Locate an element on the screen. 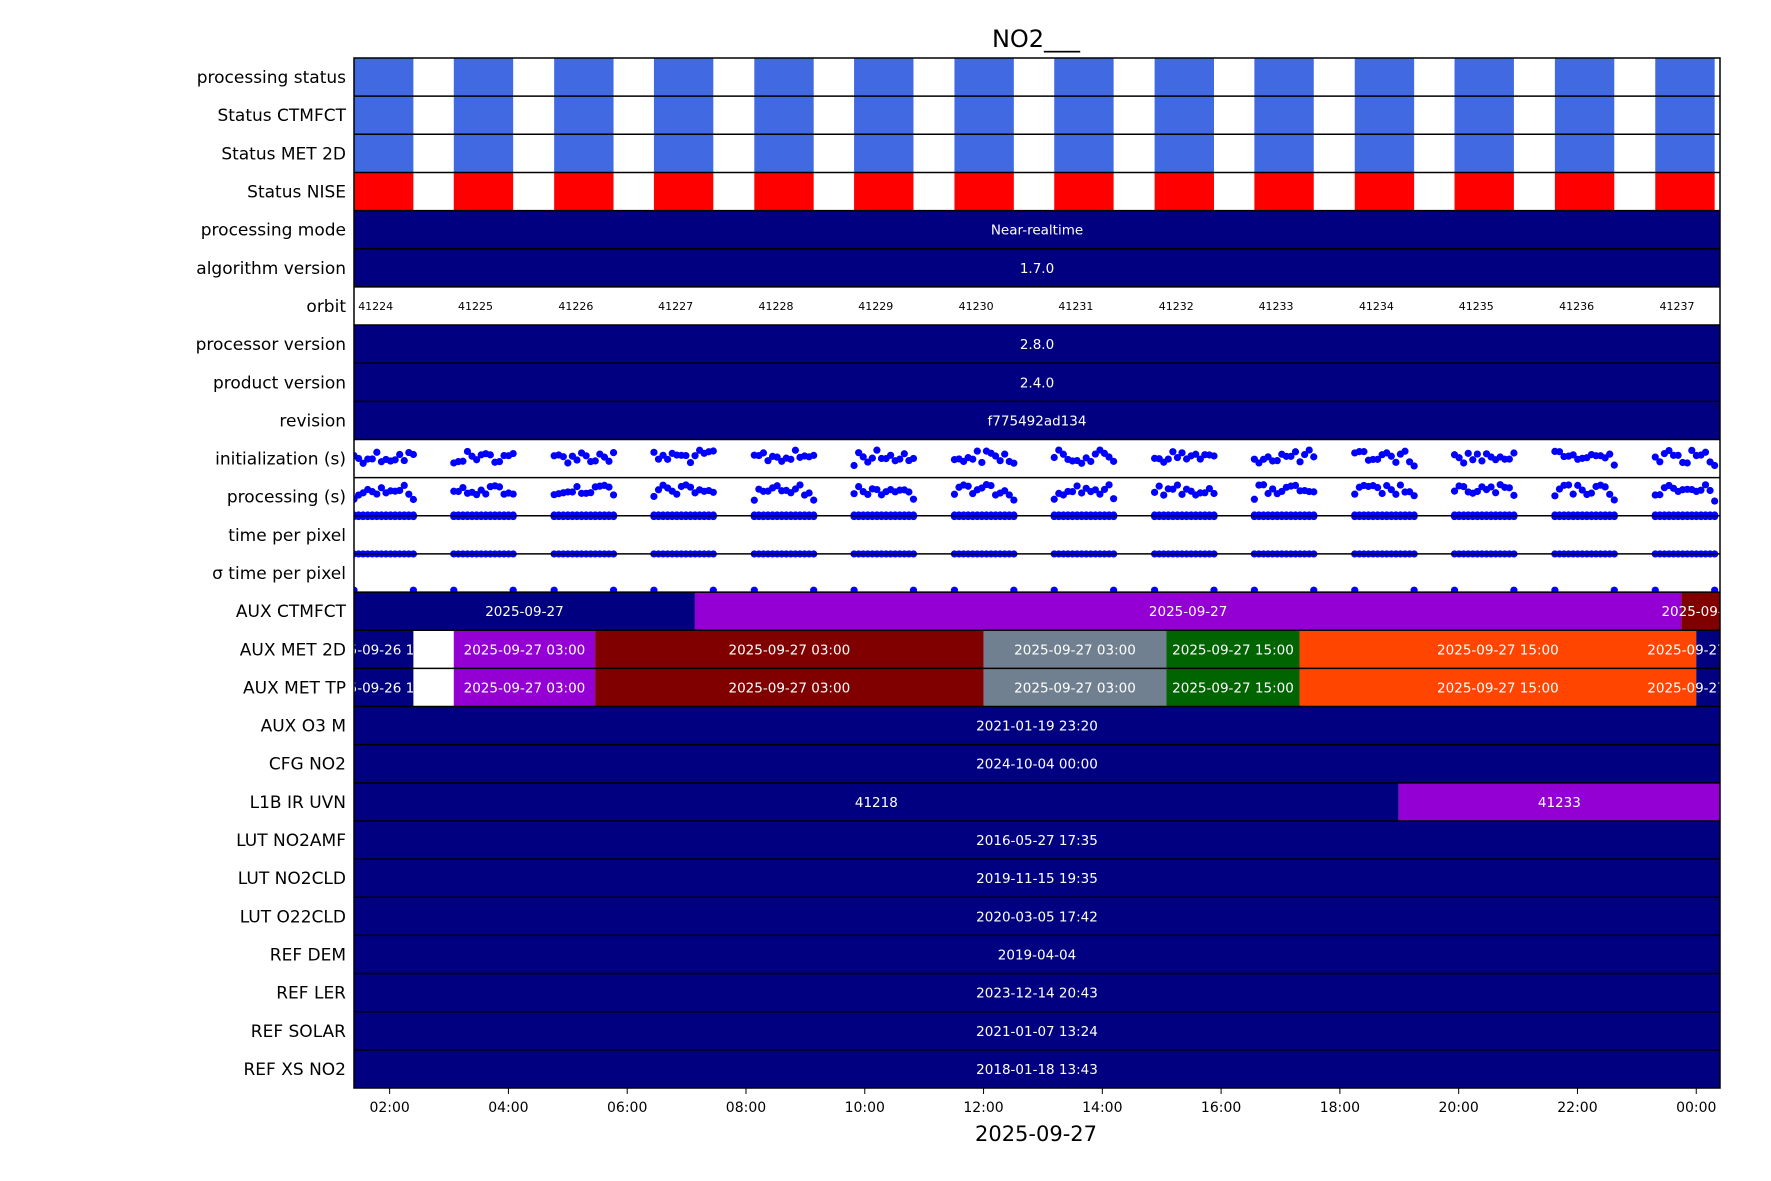 The width and height of the screenshot is (1771, 1181). ref-ler-segment-label: 2023-12-14 20:43 is located at coordinates (1037, 994).